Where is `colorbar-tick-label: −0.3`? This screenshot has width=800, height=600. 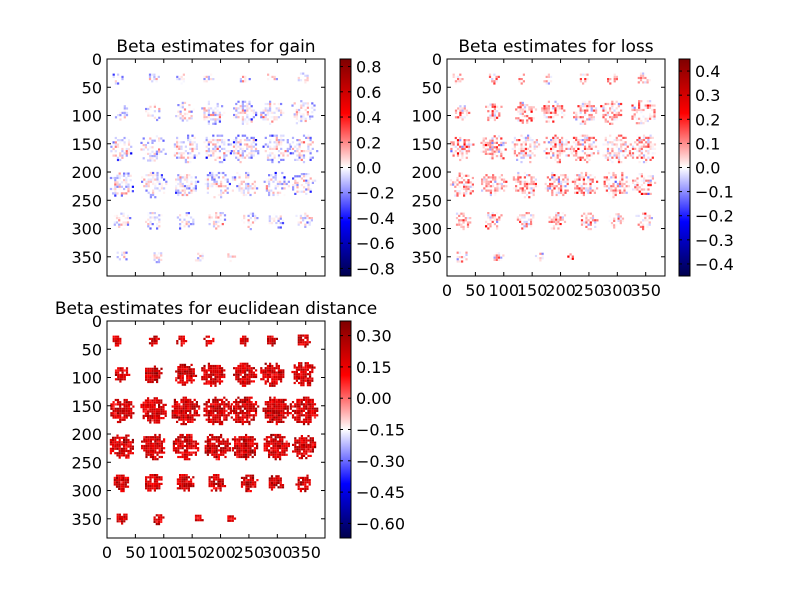
colorbar-tick-label: −0.3 is located at coordinates (714, 240).